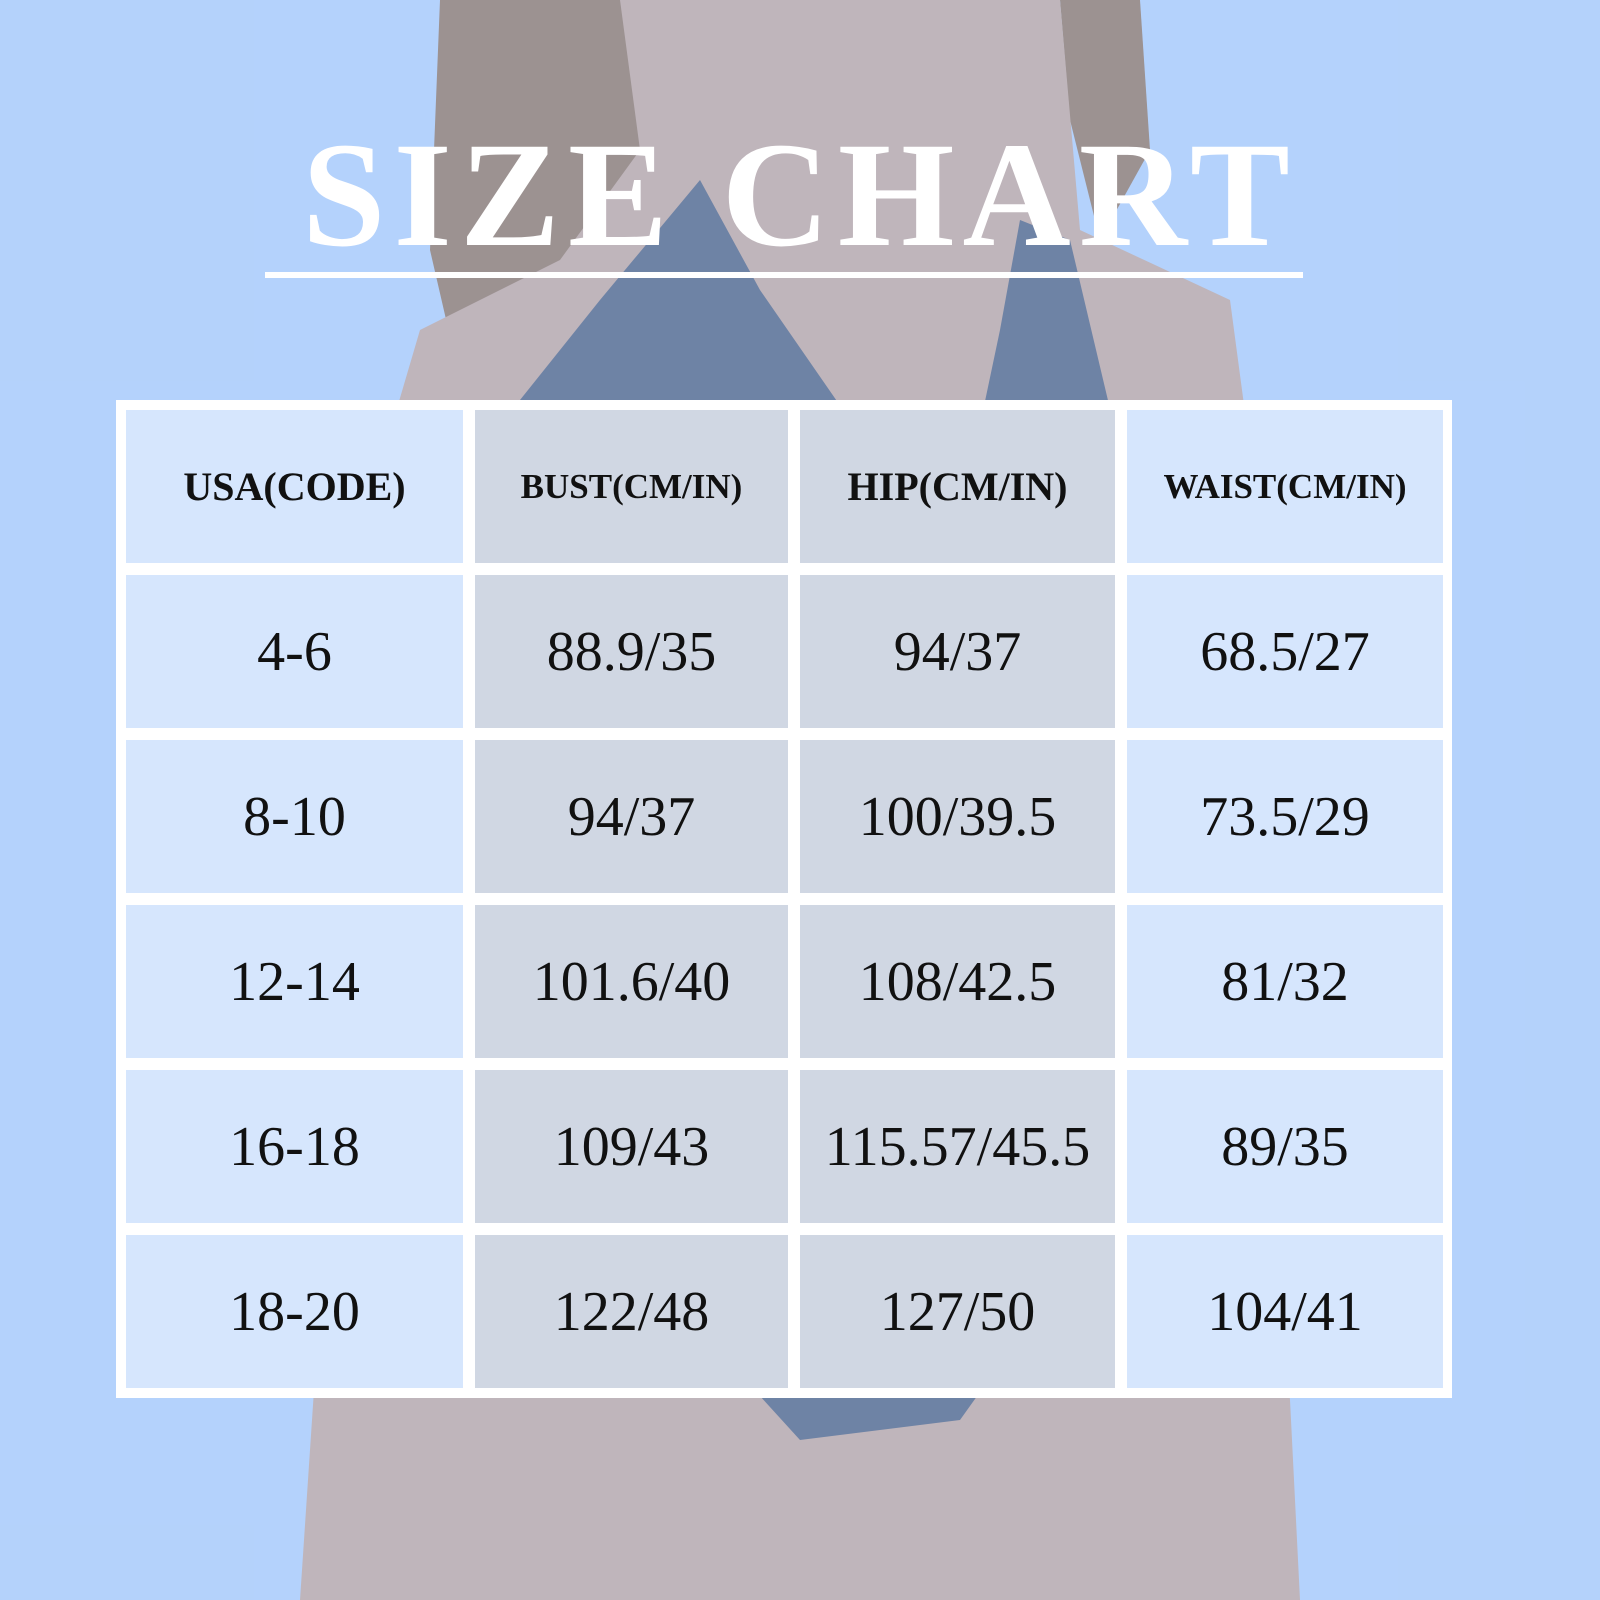 The width and height of the screenshot is (1600, 1600). What do you see at coordinates (294, 1146) in the screenshot?
I see `table-cell: 16-18` at bounding box center [294, 1146].